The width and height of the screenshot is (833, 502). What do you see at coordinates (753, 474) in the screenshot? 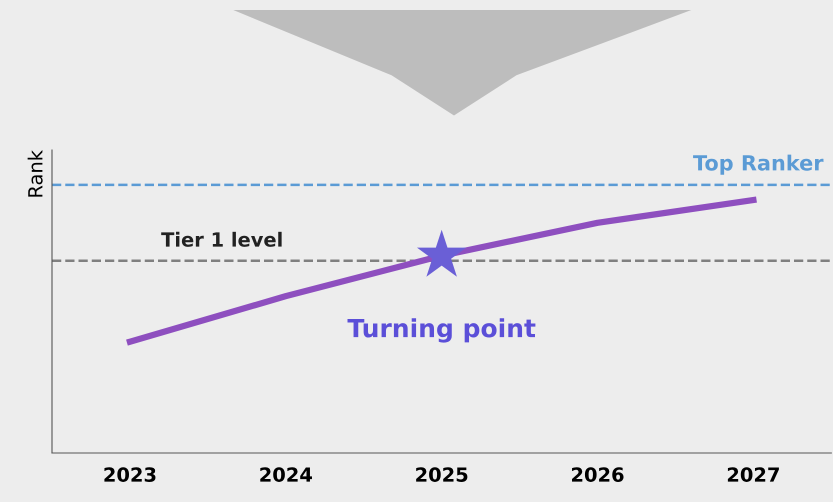
I see `x-tick-label: 2027` at bounding box center [753, 474].